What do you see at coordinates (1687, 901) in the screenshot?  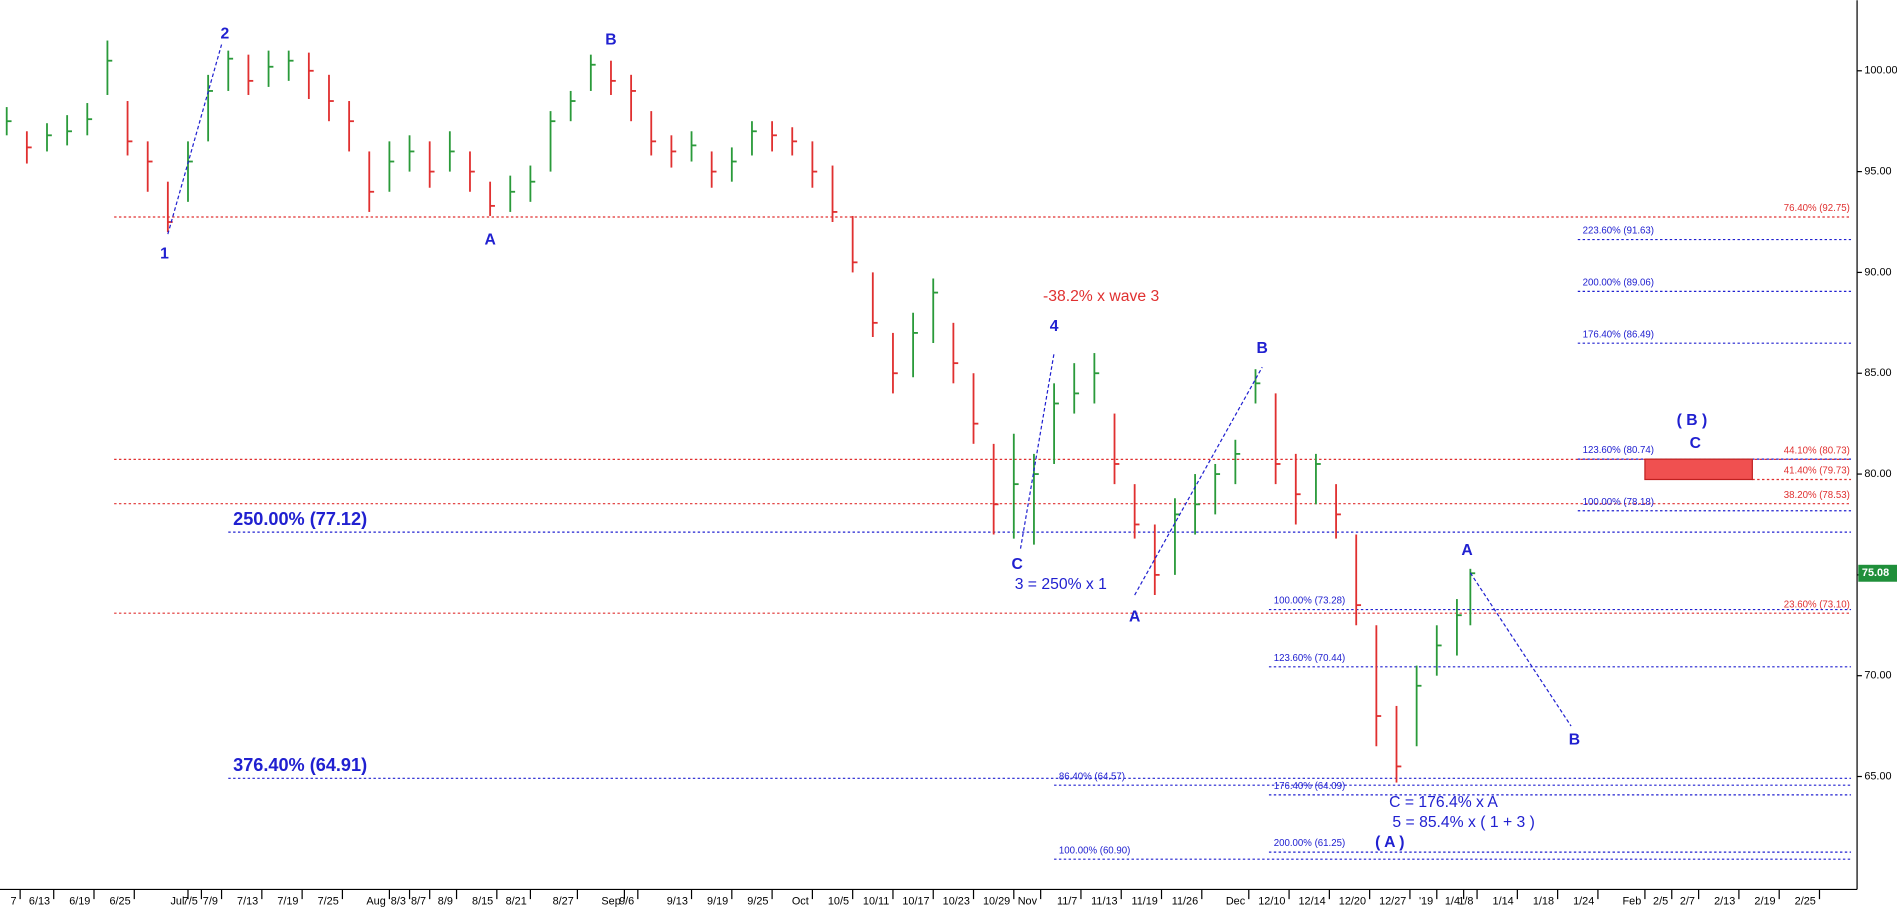 I see `x-tick-label: 2/7` at bounding box center [1687, 901].